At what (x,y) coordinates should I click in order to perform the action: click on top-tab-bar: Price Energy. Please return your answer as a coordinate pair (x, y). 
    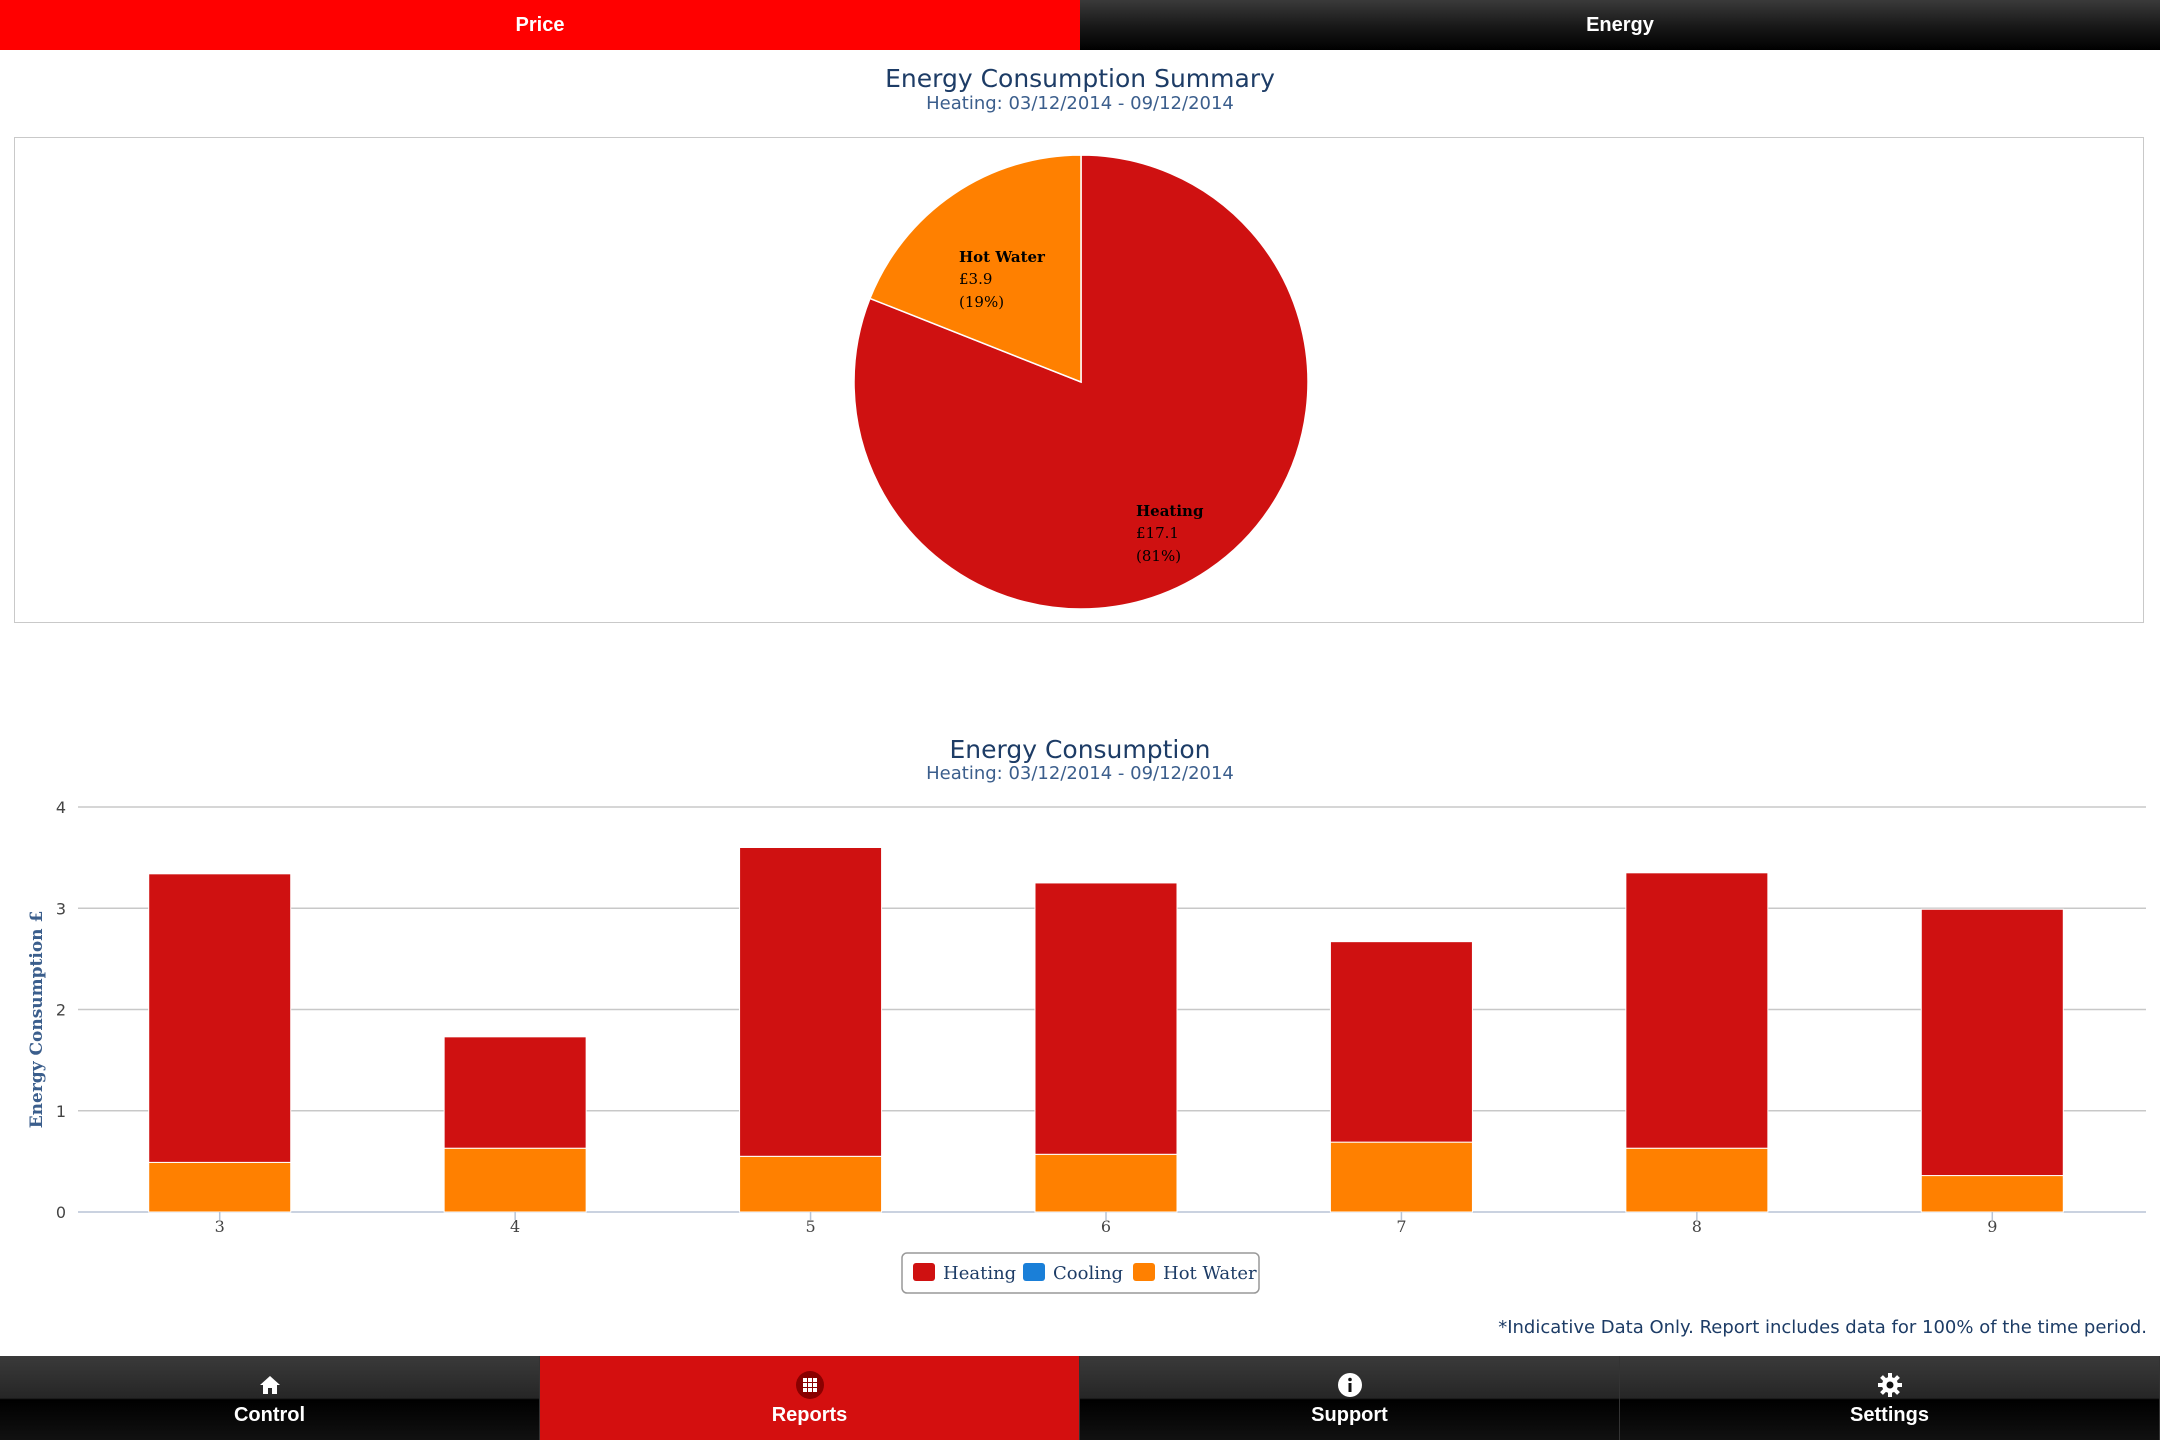
    Looking at the image, I should click on (1080, 25).